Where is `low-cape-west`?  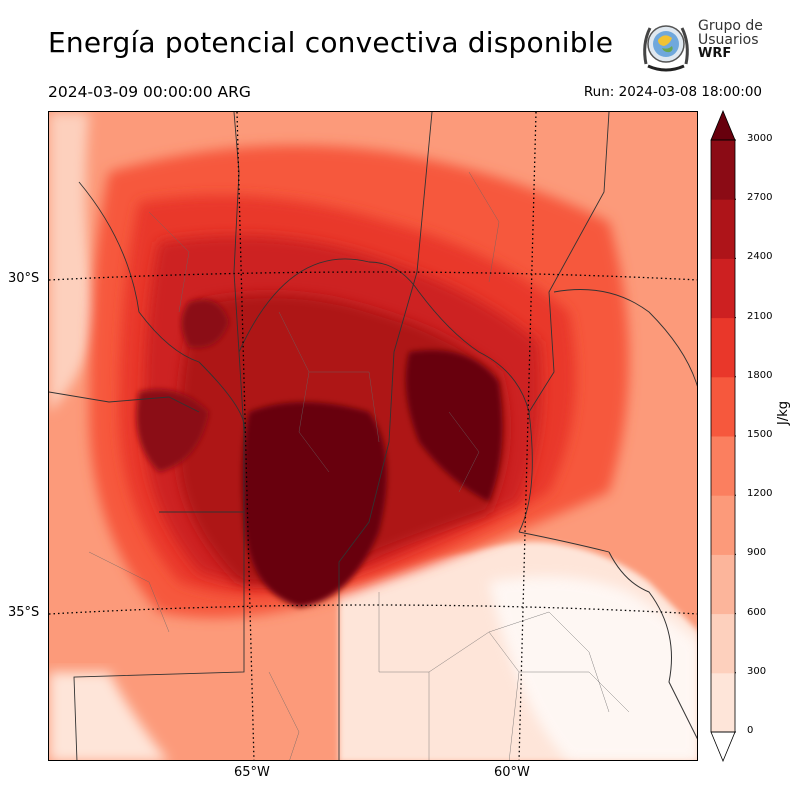 low-cape-west is located at coordinates (74, 262).